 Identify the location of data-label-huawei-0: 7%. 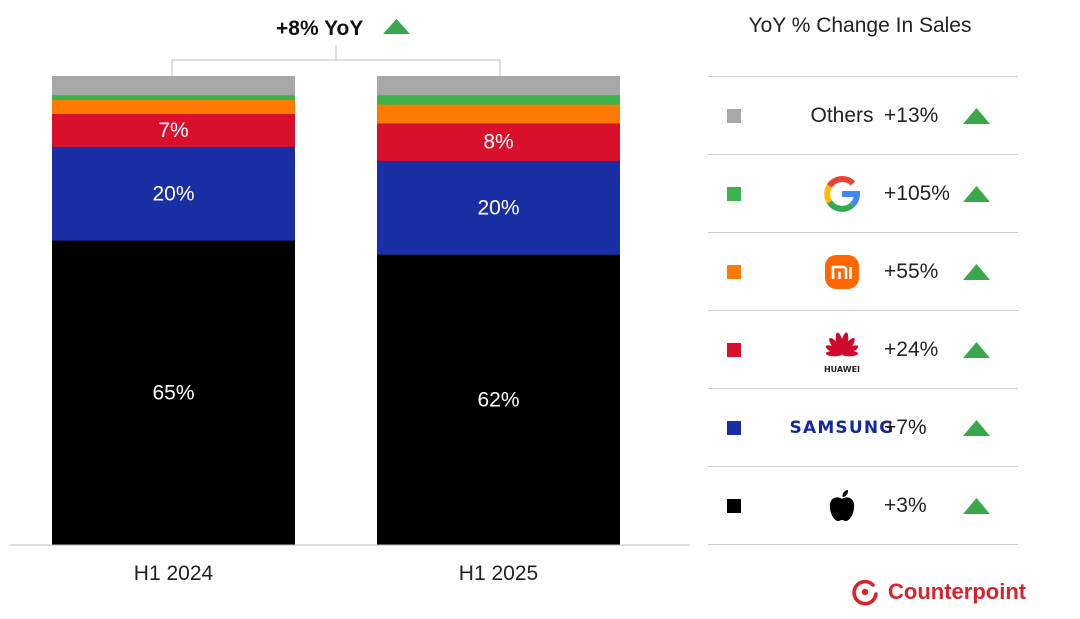
(173, 130).